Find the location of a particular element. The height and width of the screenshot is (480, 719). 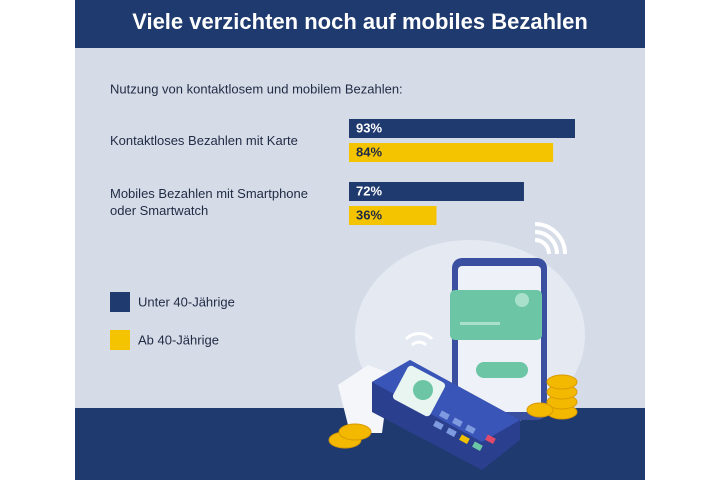

keypad is located at coordinates (464, 430).